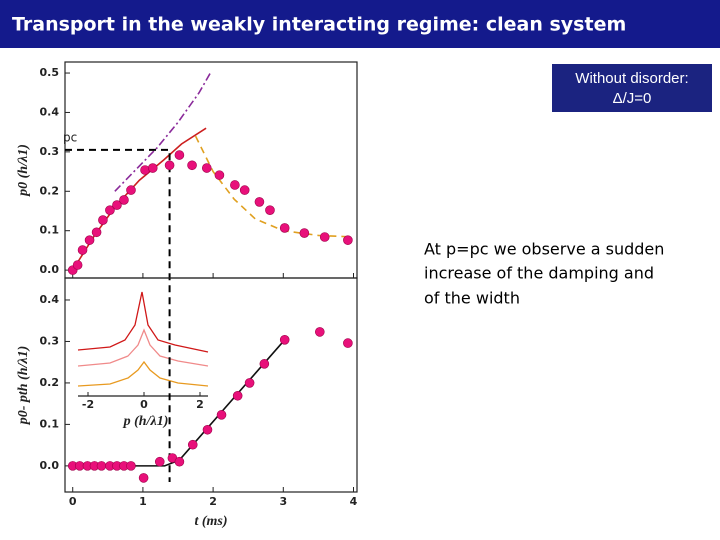  I want to click on info-line: Δ/J=0, so click(632, 98).